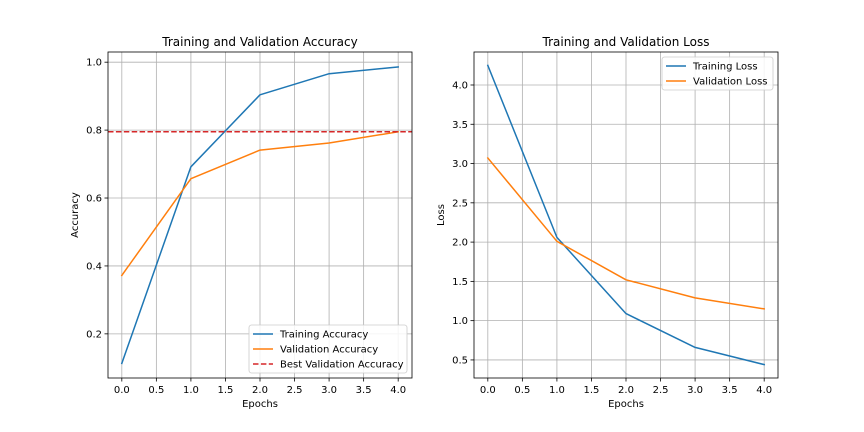 This screenshot has width=864, height=432. I want to click on y-tick-label: 0.5, so click(460, 360).